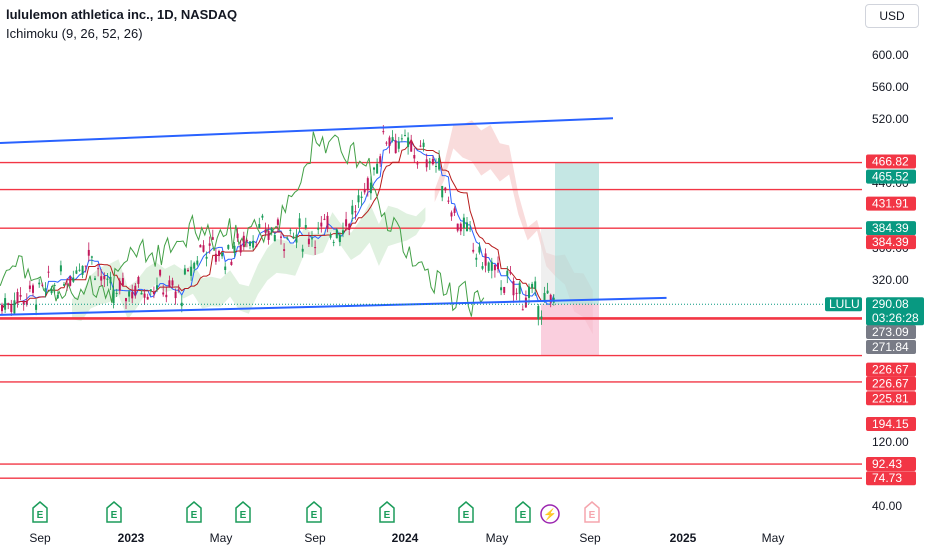 This screenshot has width=932, height=550. What do you see at coordinates (131, 538) in the screenshot?
I see `time-tick-label: 2023` at bounding box center [131, 538].